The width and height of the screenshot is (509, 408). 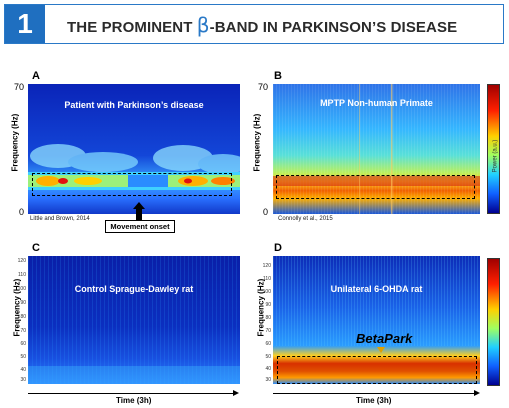 What do you see at coordinates (268, 369) in the screenshot?
I see `panel-d-ytick: 40` at bounding box center [268, 369].